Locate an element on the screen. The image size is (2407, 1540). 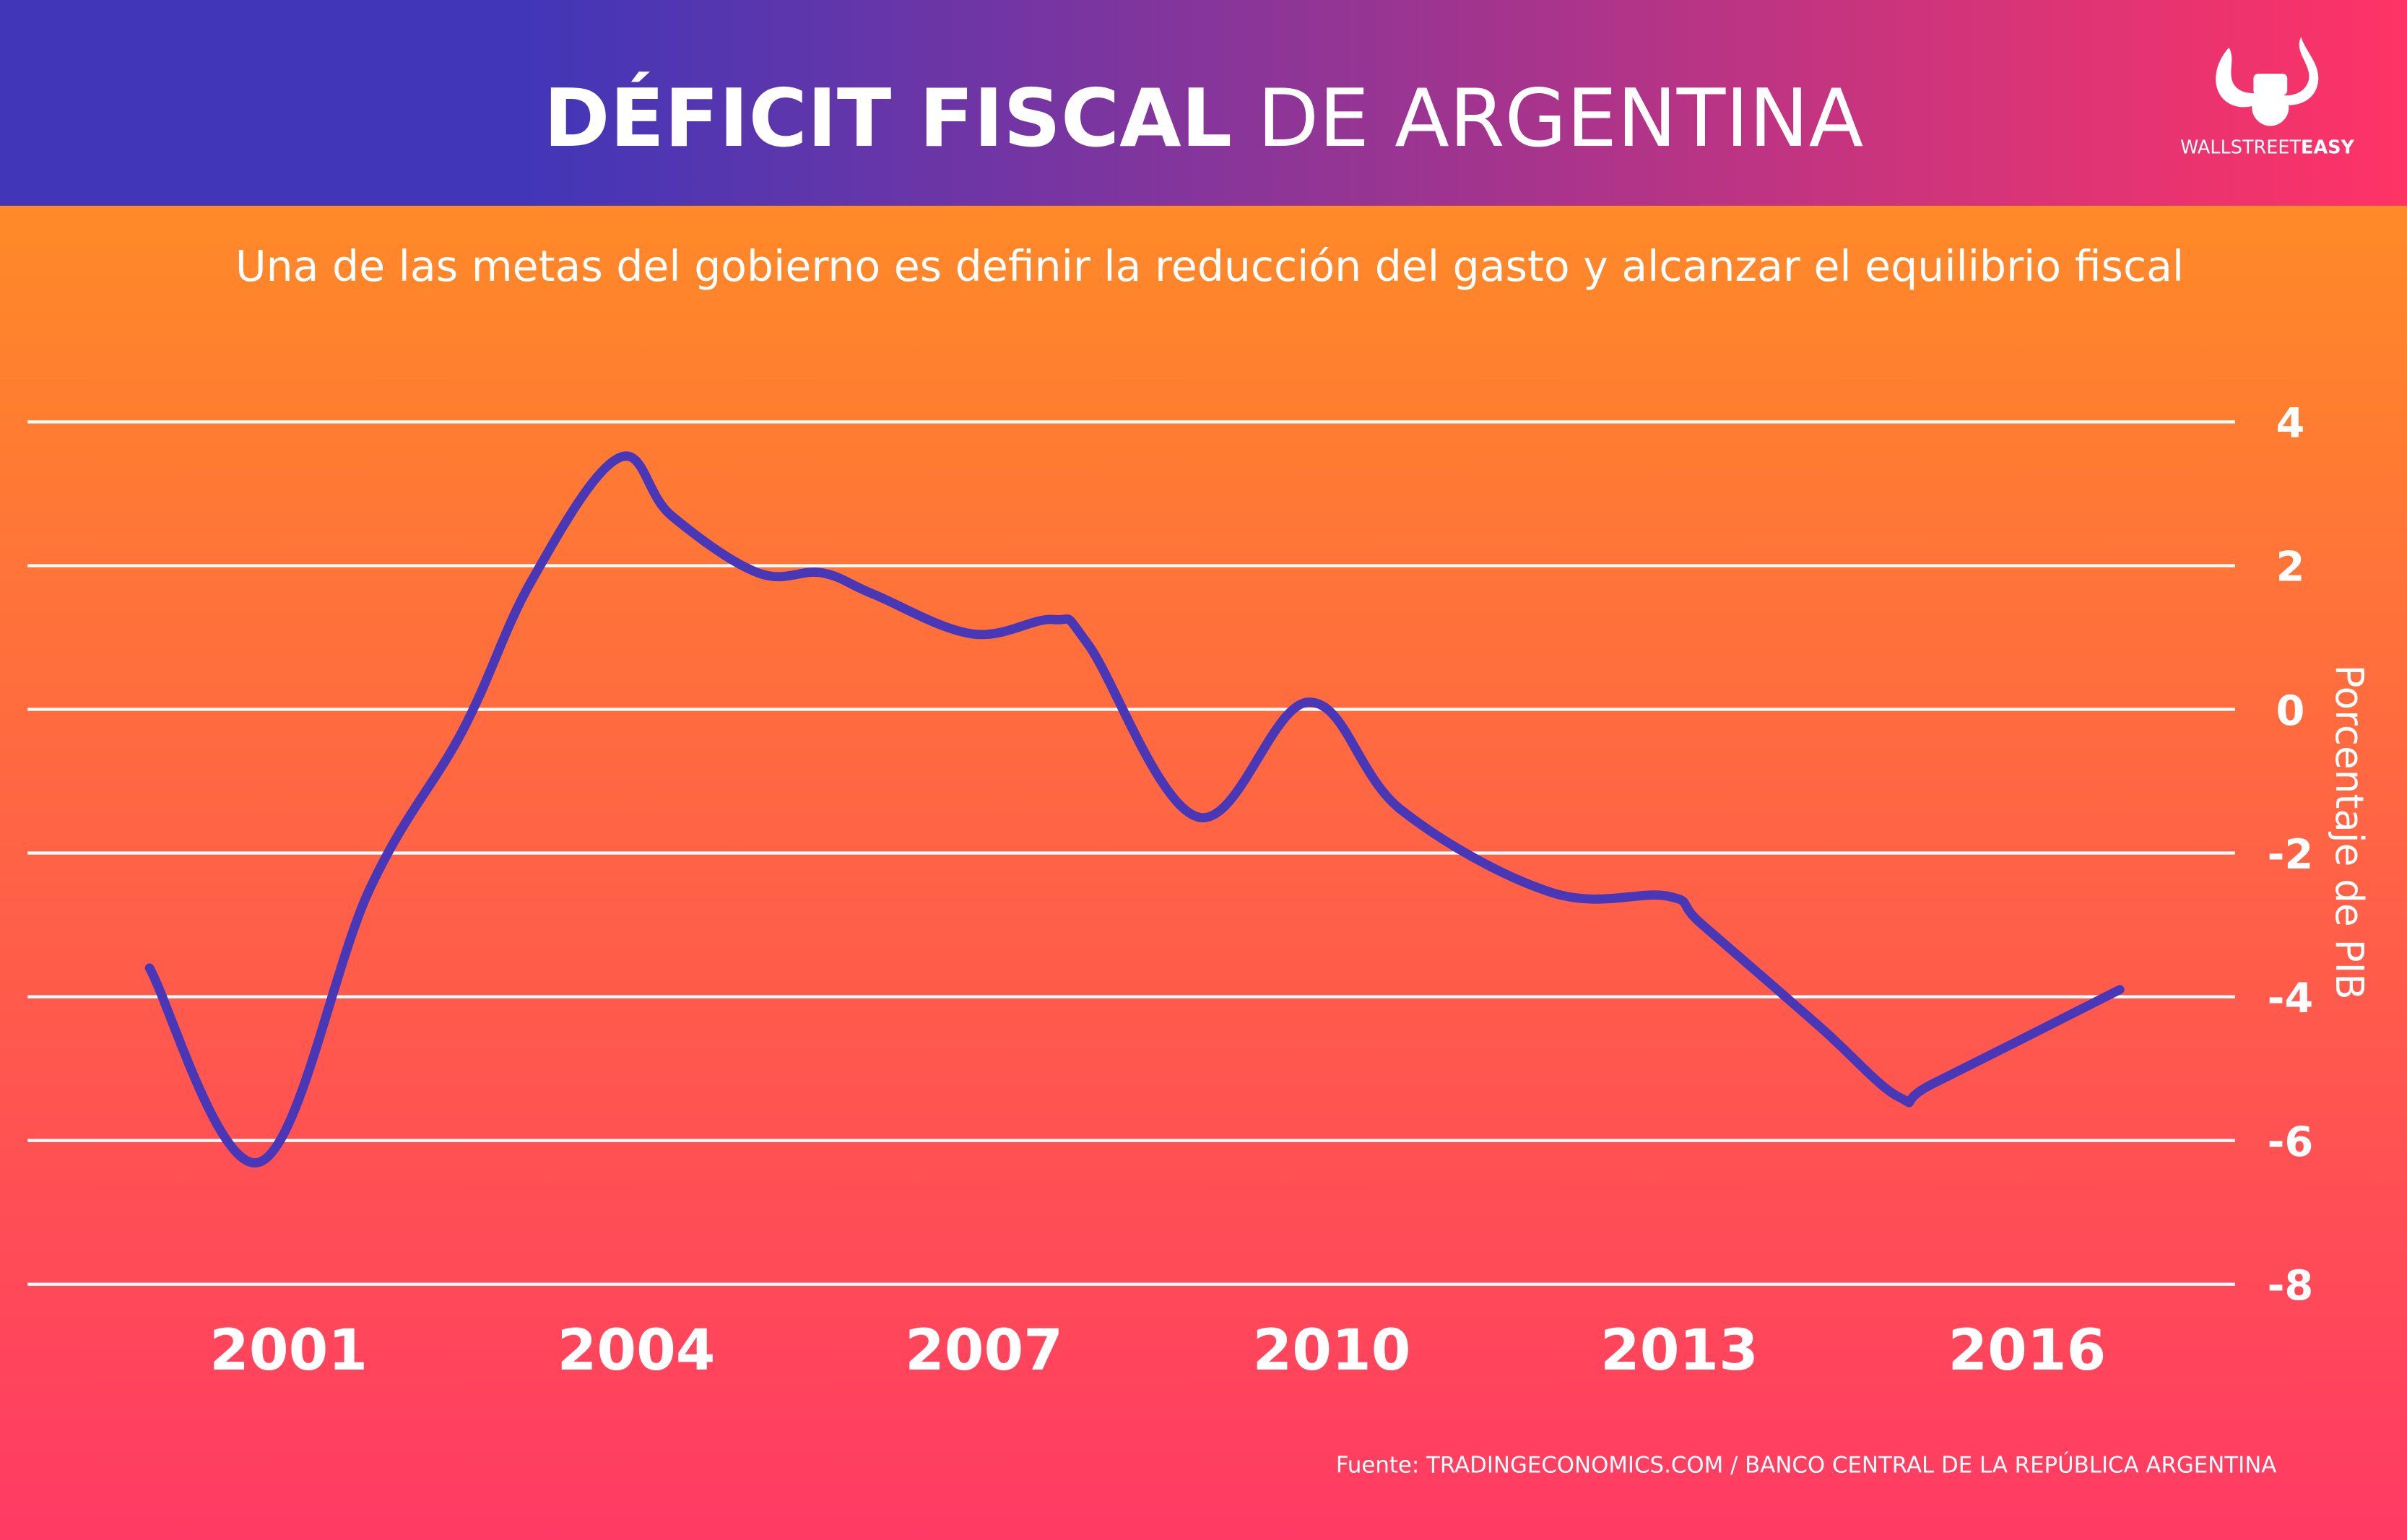
title-bold: DÉFICIT FISCAL is located at coordinates (888, 118).